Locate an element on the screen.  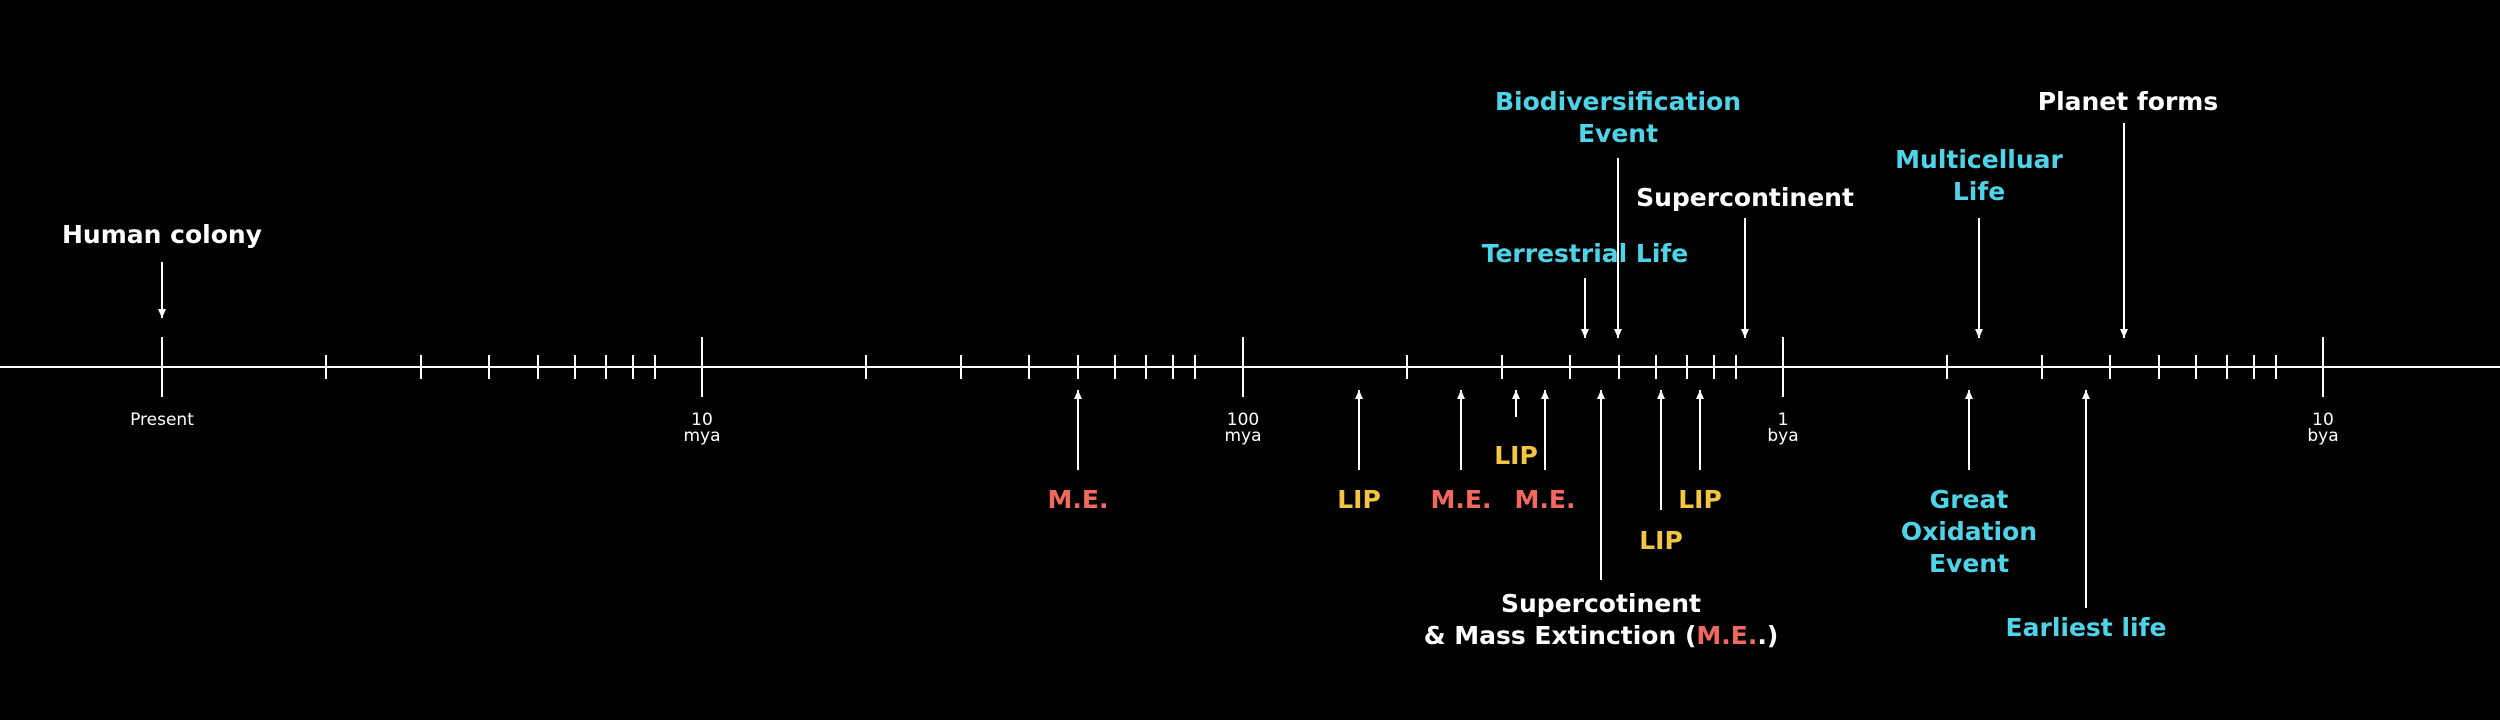
minor-ticks is located at coordinates (1301, 367).